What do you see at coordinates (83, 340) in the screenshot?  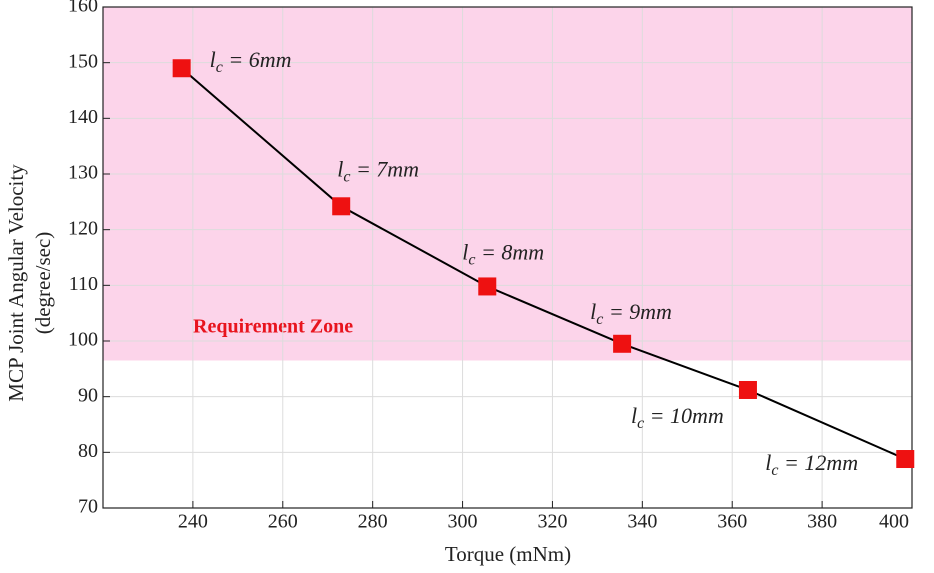 I see `y-tick-label: 100` at bounding box center [83, 340].